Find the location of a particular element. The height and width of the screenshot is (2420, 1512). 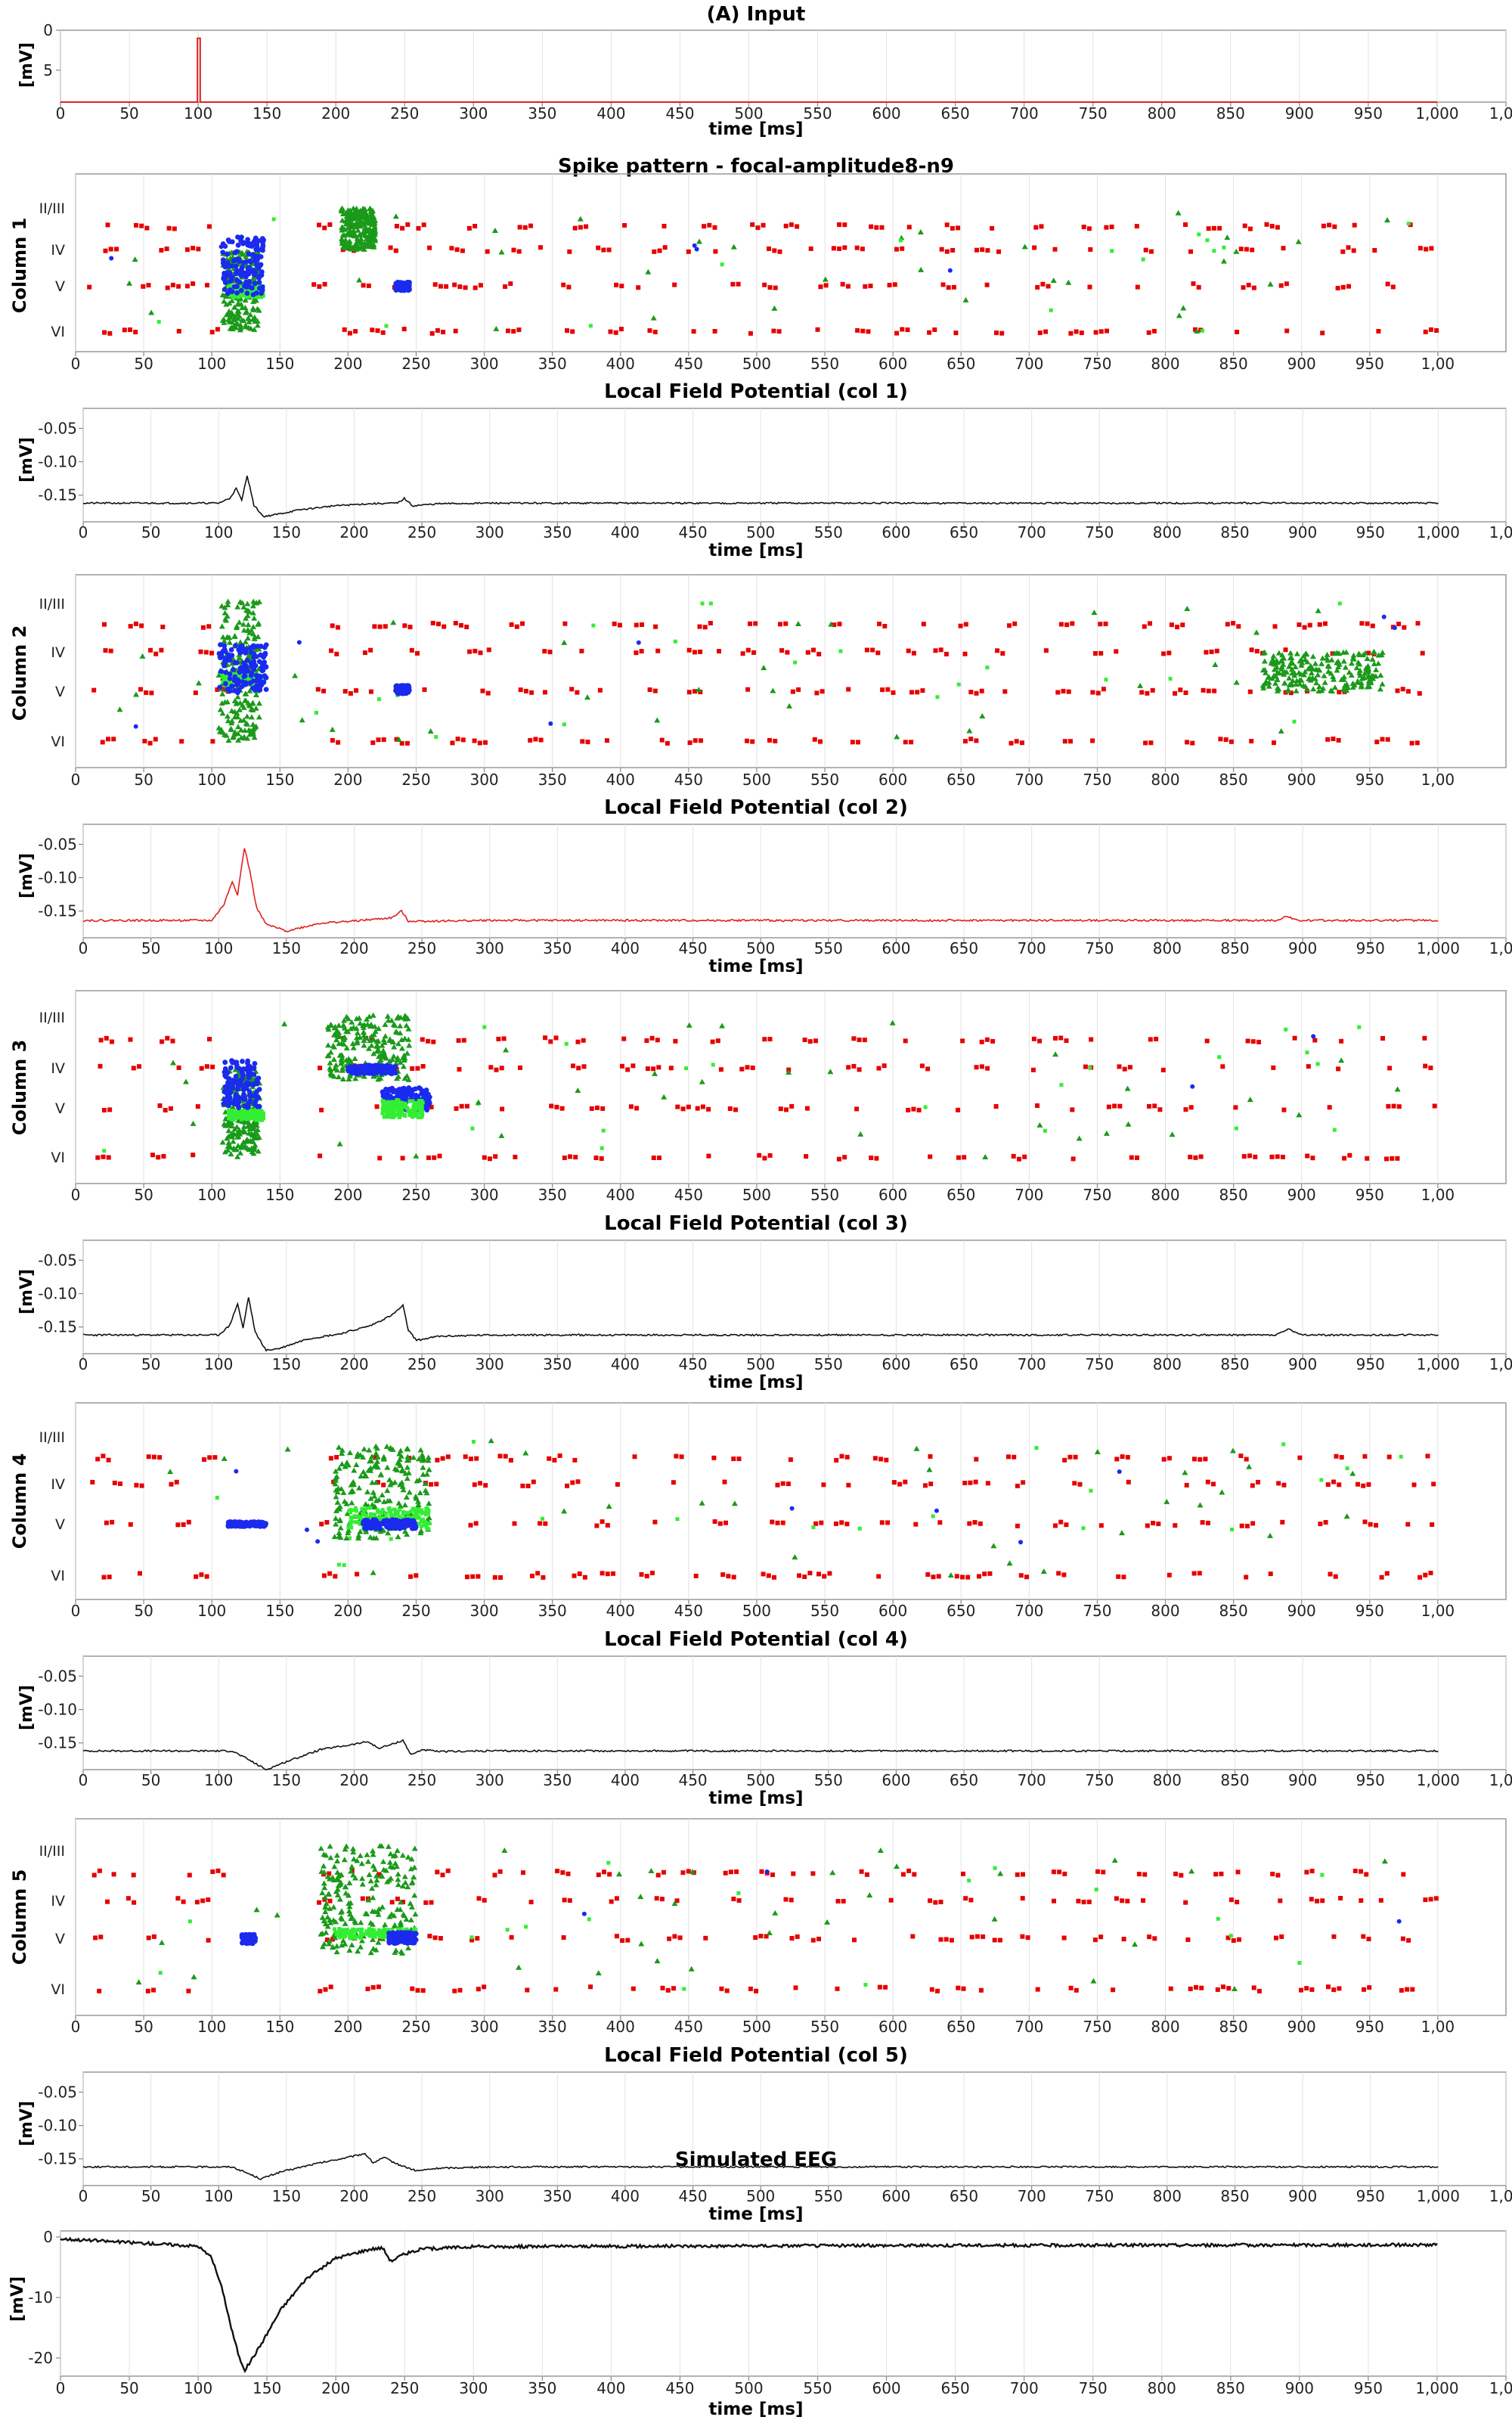

x-tick-label: 450 is located at coordinates (692, 532).